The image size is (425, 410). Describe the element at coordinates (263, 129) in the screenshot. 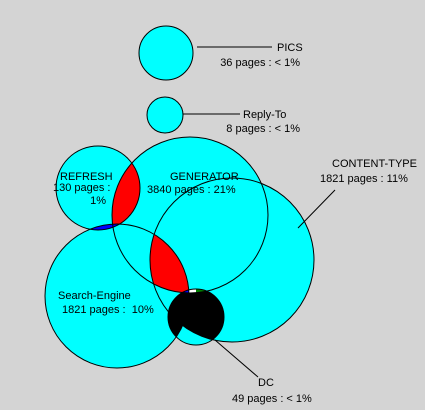

I see `set-count: 8 pages : < 1%` at that location.